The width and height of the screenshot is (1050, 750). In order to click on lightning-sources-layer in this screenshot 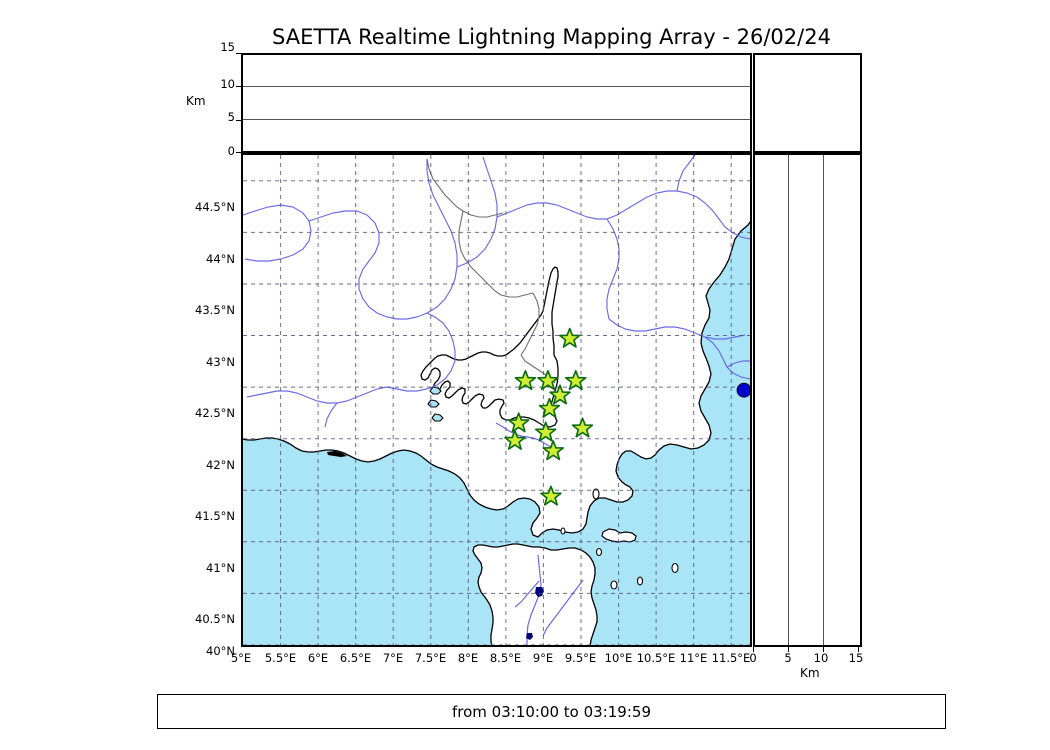, I will do `click(743, 390)`.